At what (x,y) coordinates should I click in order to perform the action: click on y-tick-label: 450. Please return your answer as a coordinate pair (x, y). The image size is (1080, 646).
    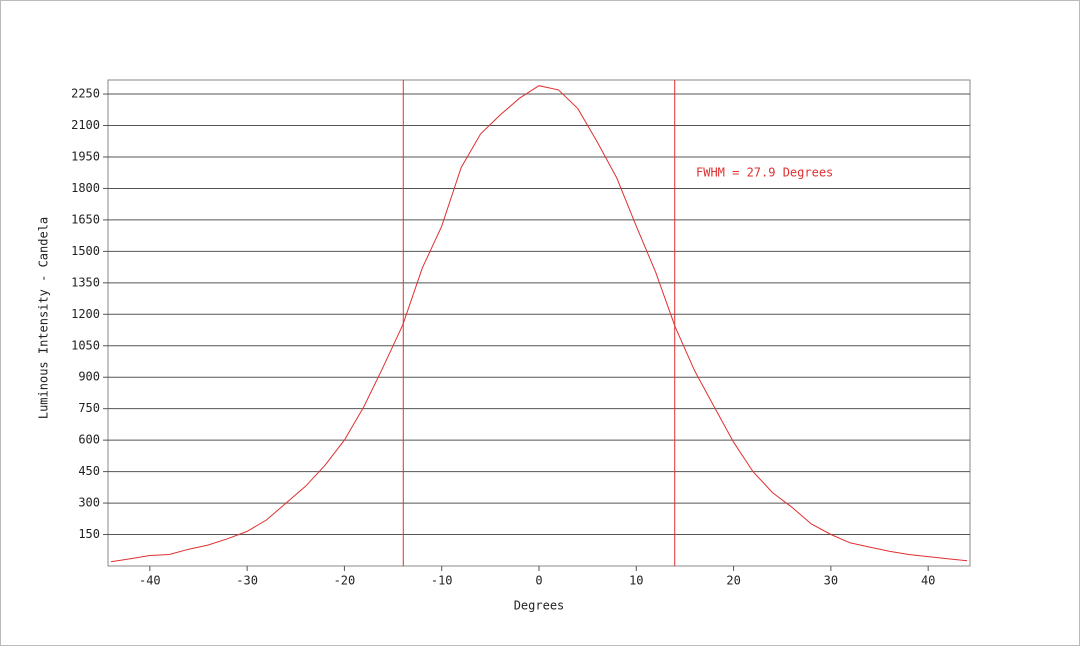
    Looking at the image, I should click on (89, 471).